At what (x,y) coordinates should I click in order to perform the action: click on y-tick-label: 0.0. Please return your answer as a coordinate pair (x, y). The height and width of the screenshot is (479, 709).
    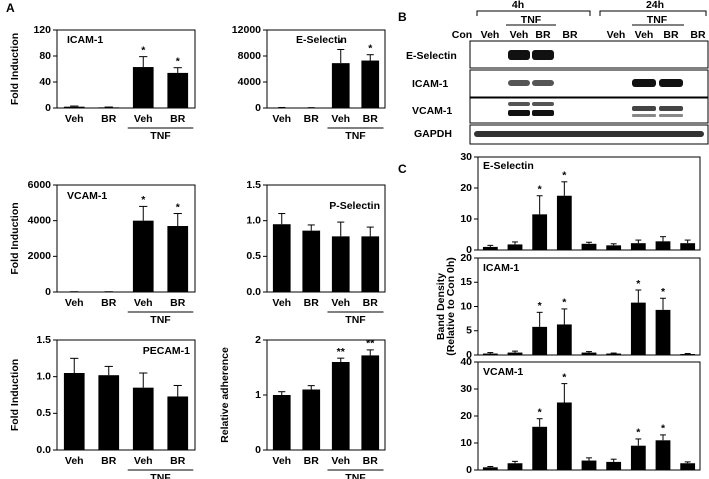
    Looking at the image, I should click on (253, 292).